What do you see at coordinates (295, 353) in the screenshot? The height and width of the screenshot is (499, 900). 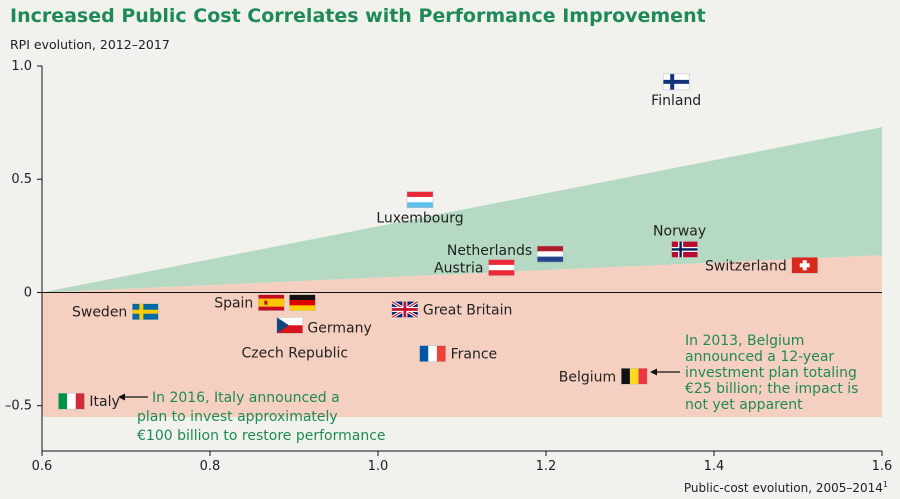 I see `point-label: Czech Republic` at bounding box center [295, 353].